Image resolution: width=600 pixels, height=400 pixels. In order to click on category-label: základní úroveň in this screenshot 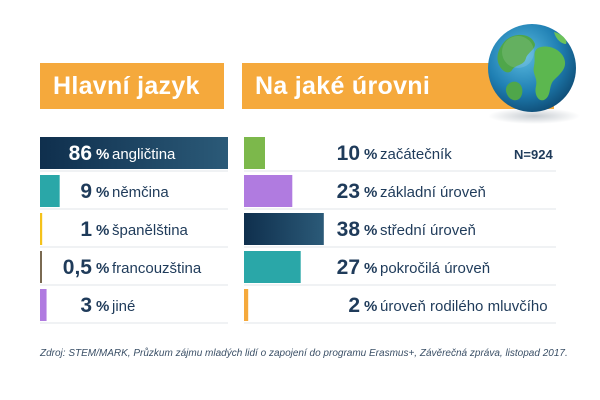, I will do `click(433, 192)`.